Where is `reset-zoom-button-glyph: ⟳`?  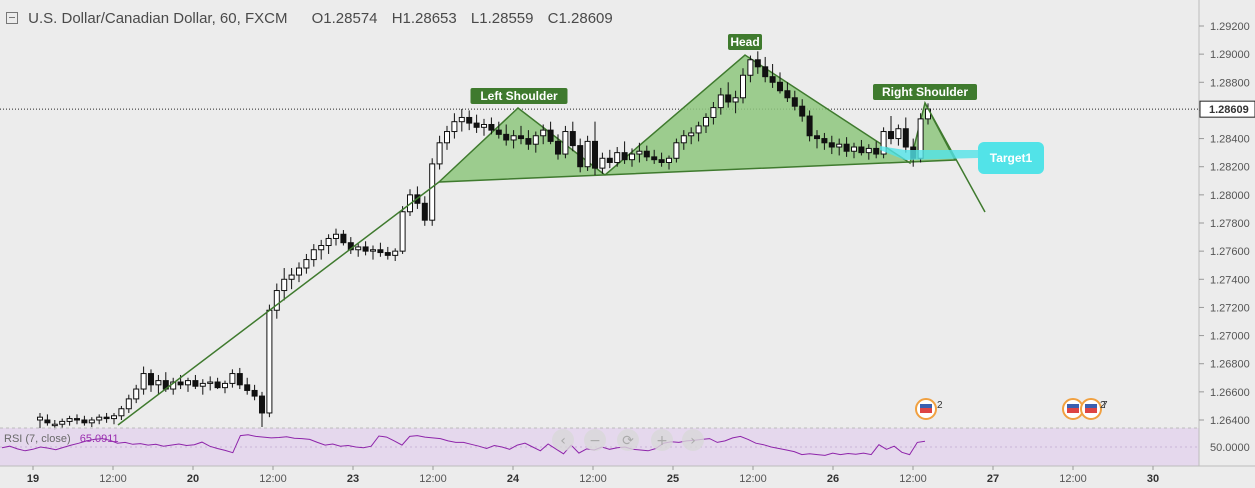
reset-zoom-button-glyph: ⟳ is located at coordinates (628, 441).